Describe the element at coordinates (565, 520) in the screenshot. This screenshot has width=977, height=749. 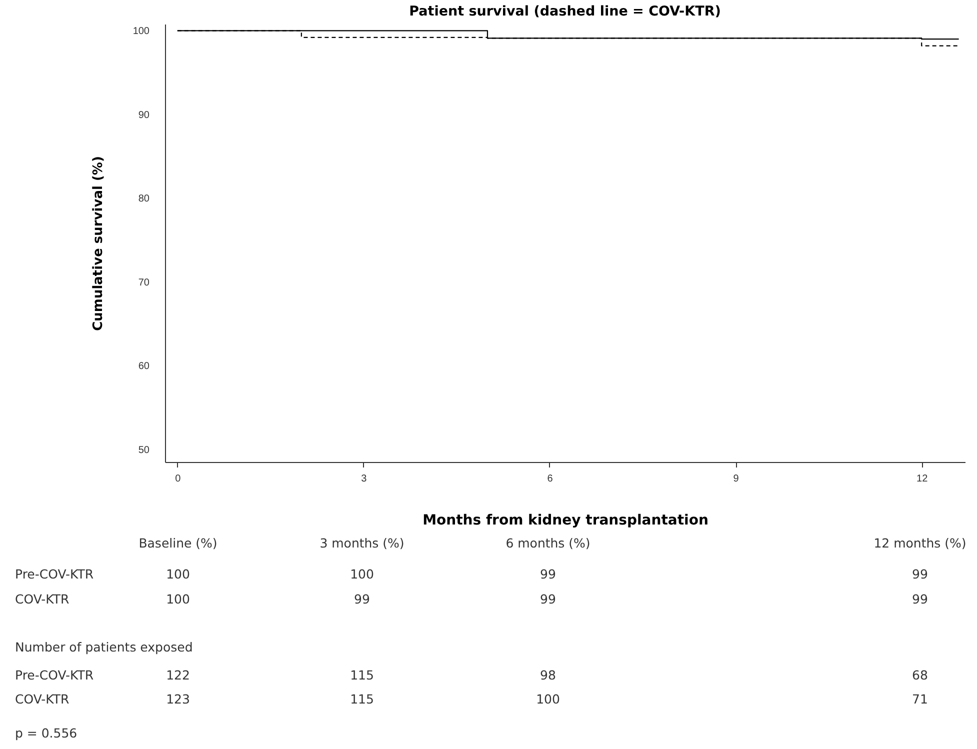
I see `x-axis-title: Months from kidney transplantation` at that location.